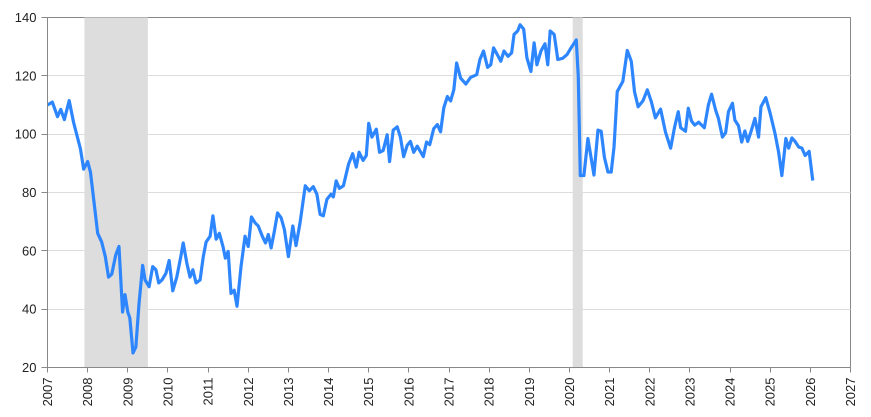  I want to click on x-tick-label: 2009, so click(128, 392).